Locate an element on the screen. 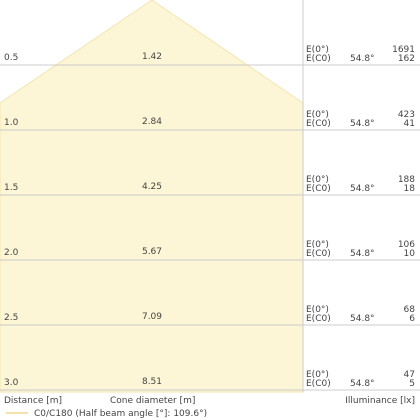 The width and height of the screenshot is (420, 420). footer-illuminance: Illuminance [lx] is located at coordinates (380, 401).